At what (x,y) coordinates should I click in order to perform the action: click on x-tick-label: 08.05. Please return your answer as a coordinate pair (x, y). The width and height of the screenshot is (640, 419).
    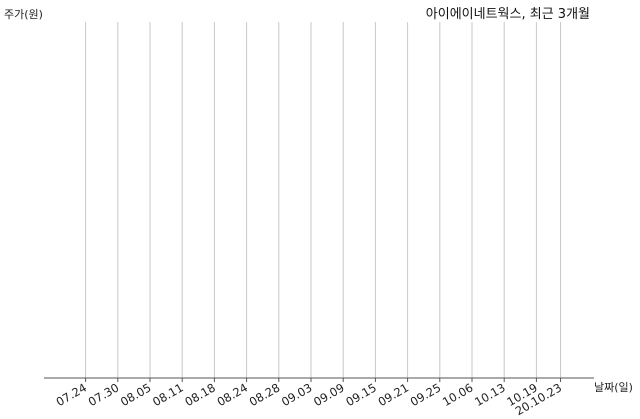
    Looking at the image, I should click on (136, 394).